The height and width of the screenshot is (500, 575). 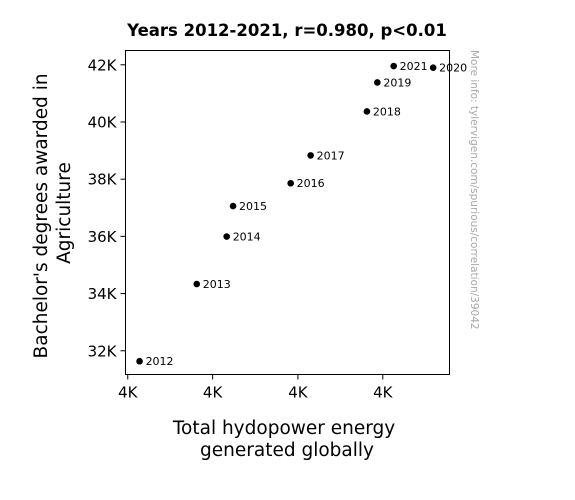 I want to click on point-label: 2015, so click(x=253, y=206).